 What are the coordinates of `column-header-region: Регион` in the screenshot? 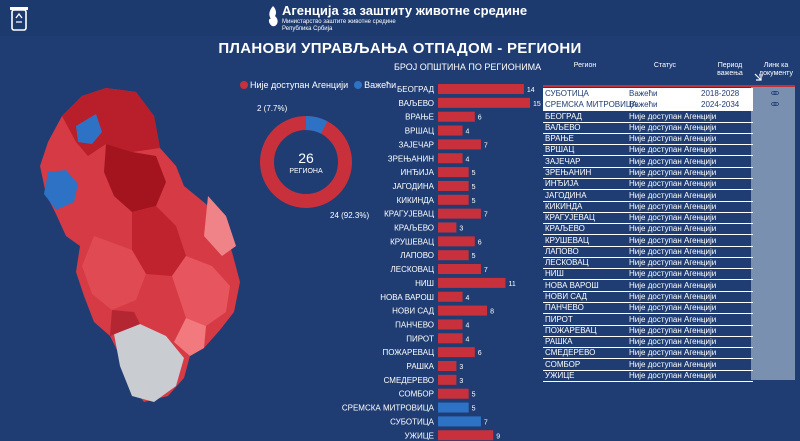 It's located at (585, 65).